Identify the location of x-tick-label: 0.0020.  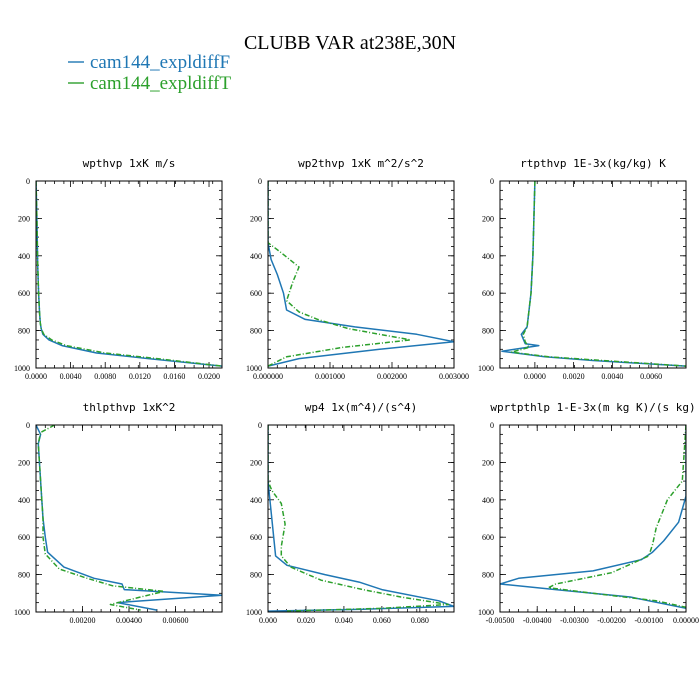
(574, 376).